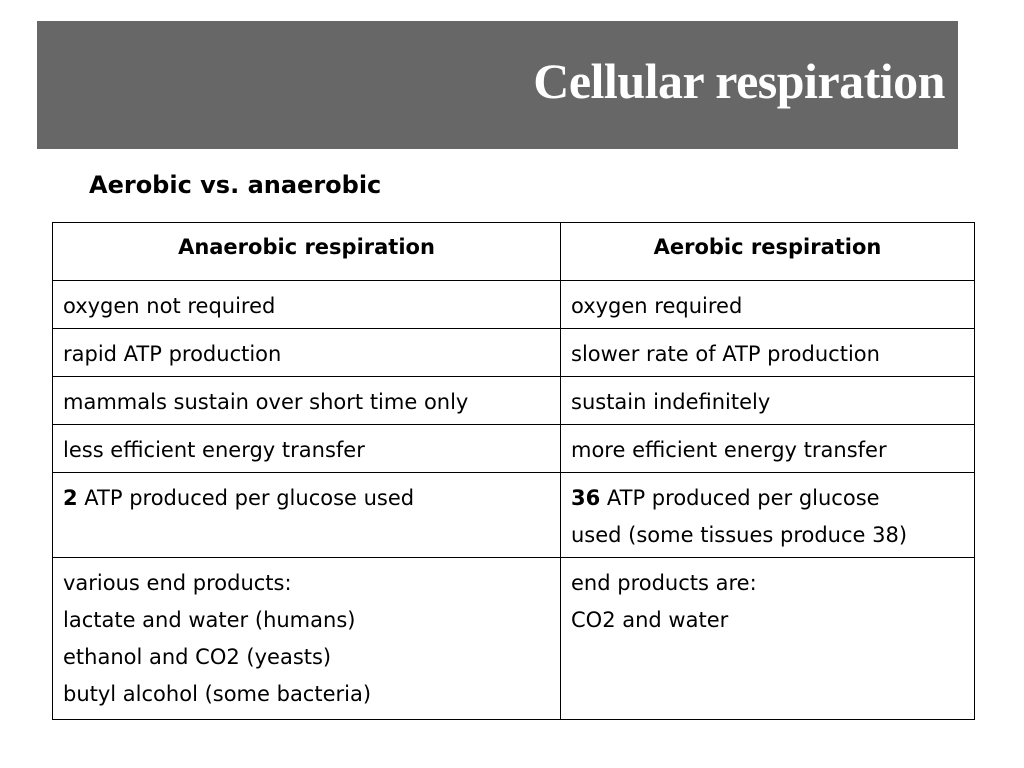 The height and width of the screenshot is (768, 1024). I want to click on header-anaerobic: Anaerobic respiration, so click(306, 251).